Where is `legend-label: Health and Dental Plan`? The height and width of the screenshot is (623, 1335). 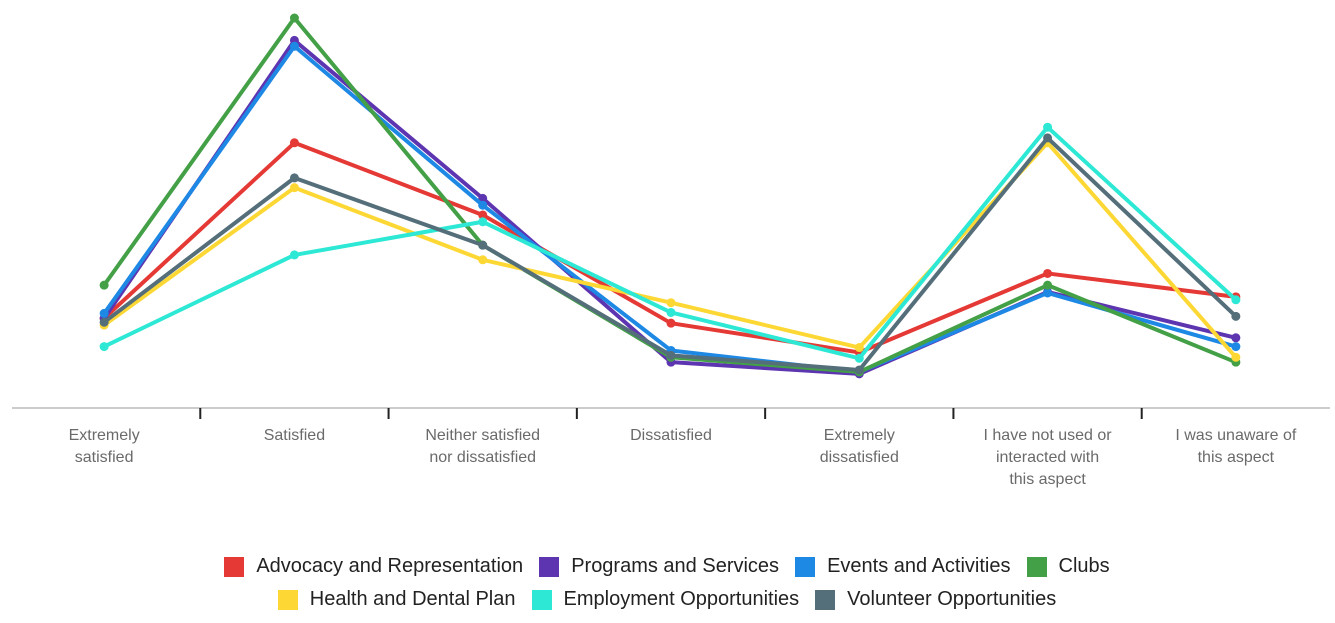 legend-label: Health and Dental Plan is located at coordinates (412, 599).